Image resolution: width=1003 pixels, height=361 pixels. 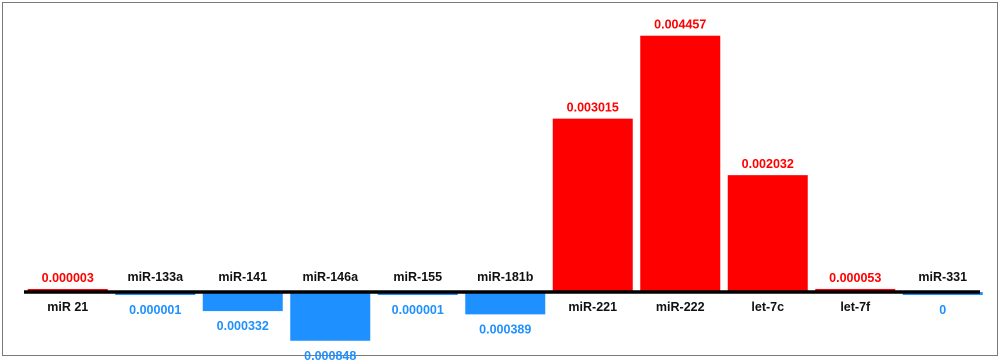 What do you see at coordinates (155, 310) in the screenshot?
I see `value-label-2: 0.000001` at bounding box center [155, 310].